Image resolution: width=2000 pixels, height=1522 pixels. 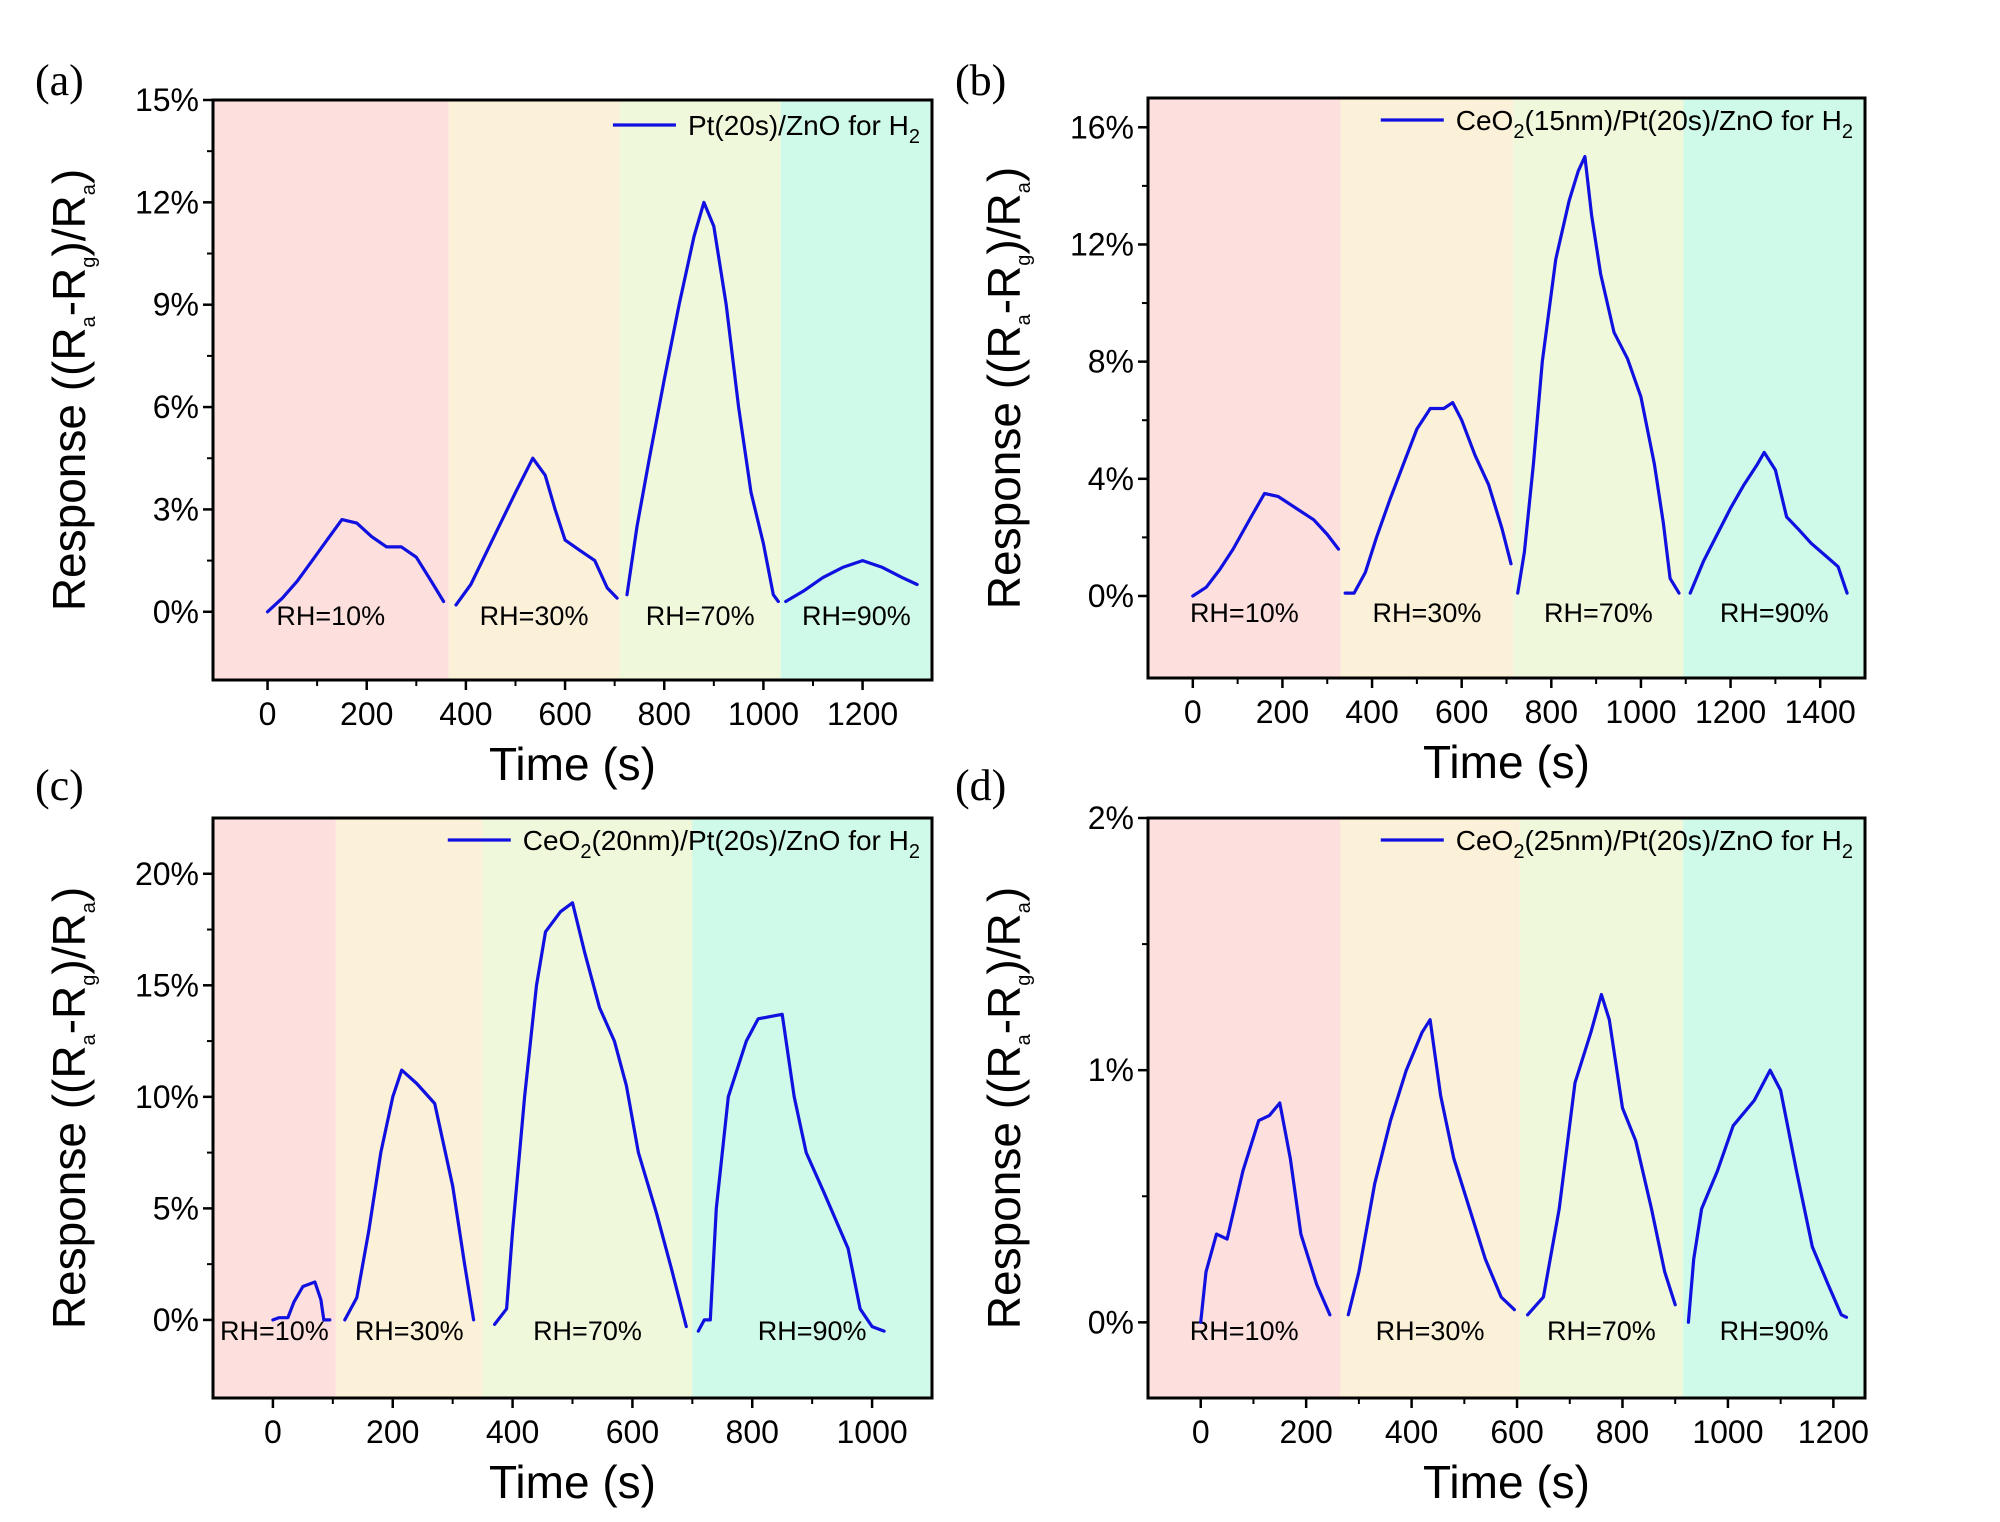 What do you see at coordinates (59, 785) in the screenshot?
I see `panel-label: (c)` at bounding box center [59, 785].